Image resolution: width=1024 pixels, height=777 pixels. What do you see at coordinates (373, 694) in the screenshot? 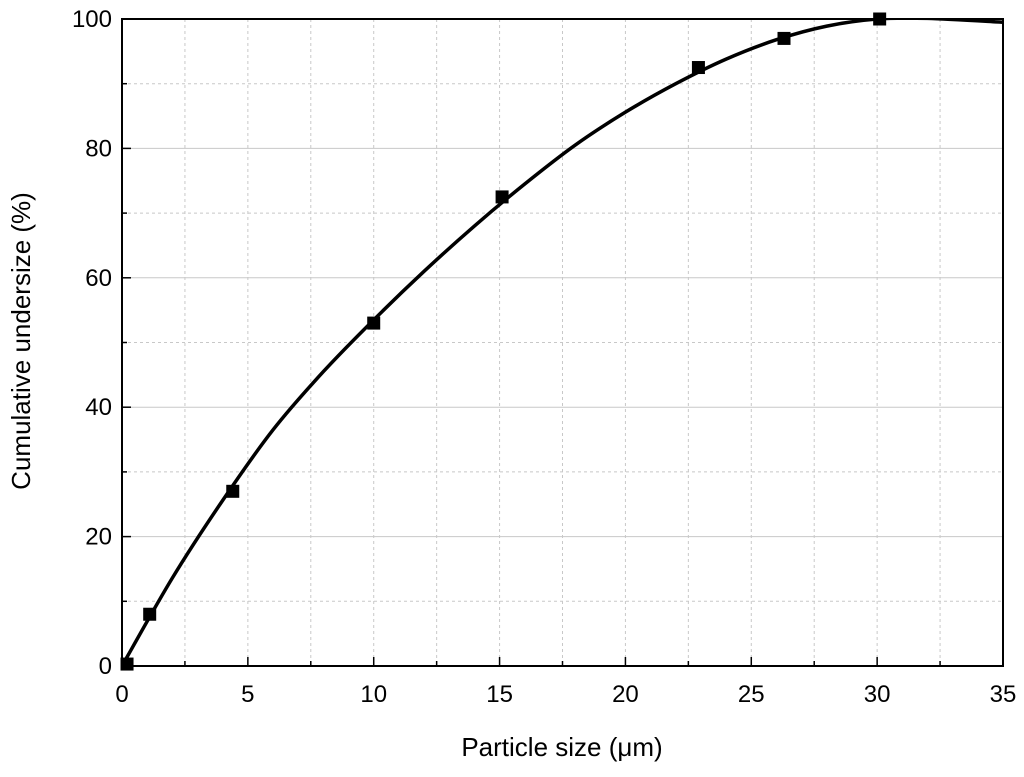
I see `x-tick-label: 10` at bounding box center [373, 694].